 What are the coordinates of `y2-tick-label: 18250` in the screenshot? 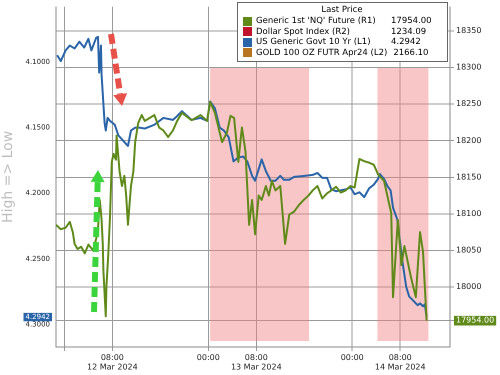 It's located at (469, 103).